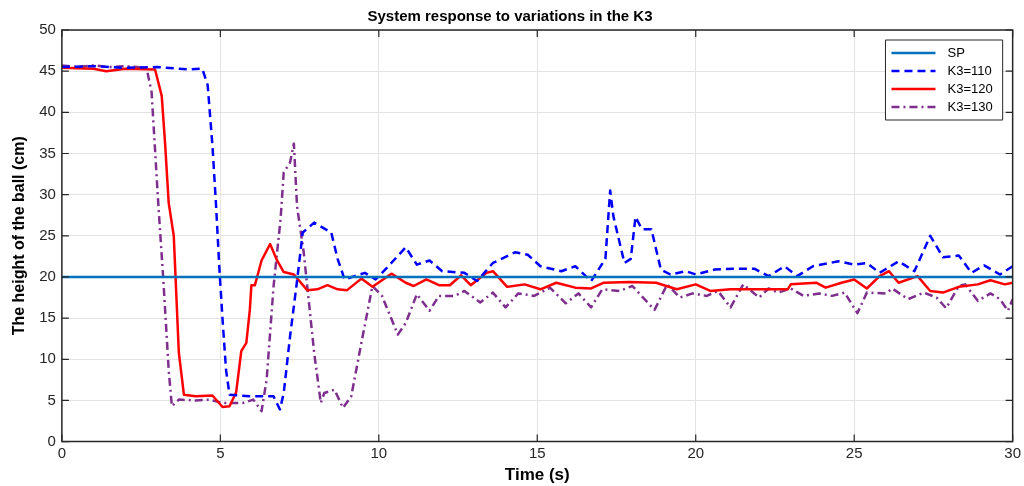 This screenshot has height=486, width=1024. What do you see at coordinates (19, 236) in the screenshot?
I see `y-axis-title: The height of the ball (cm)` at bounding box center [19, 236].